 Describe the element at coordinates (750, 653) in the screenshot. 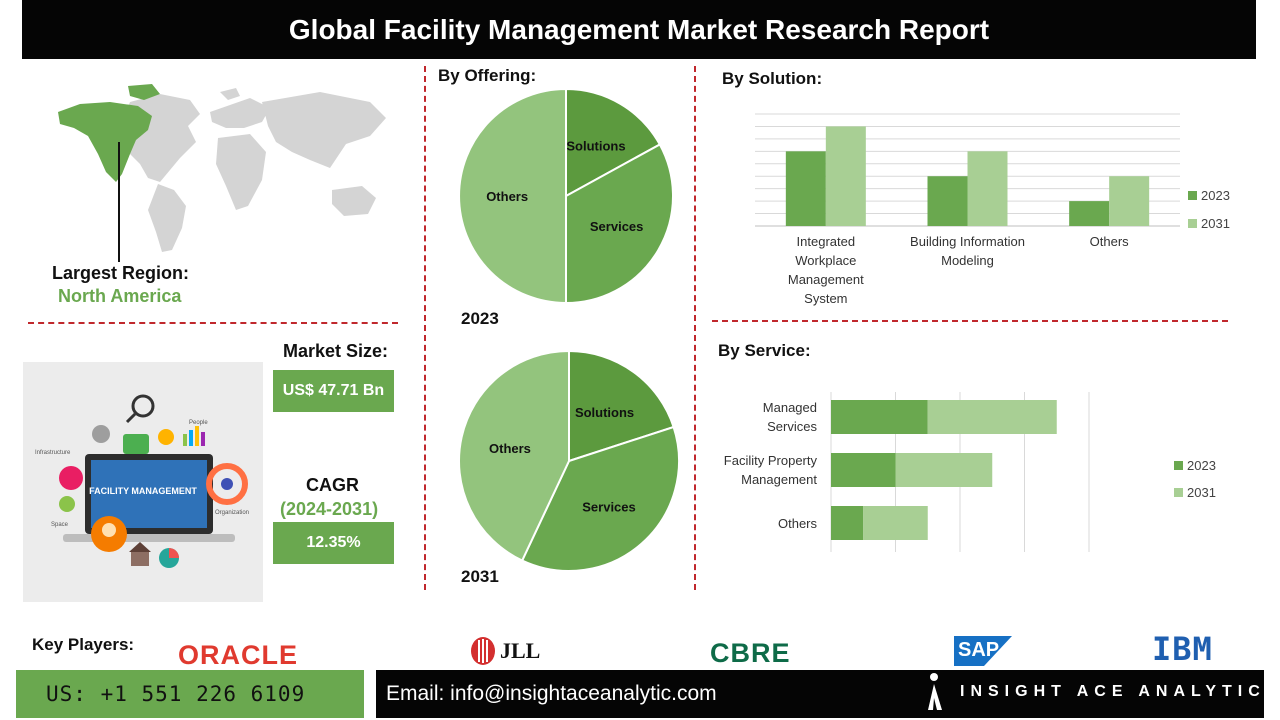

I see `cbre-logo: CBRE` at that location.